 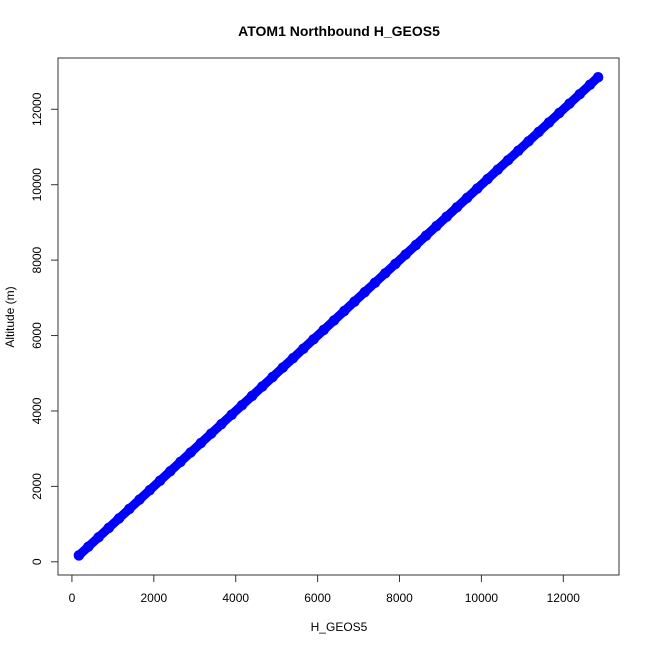 What do you see at coordinates (399, 598) in the screenshot?
I see `x-tick-label: 8000` at bounding box center [399, 598].